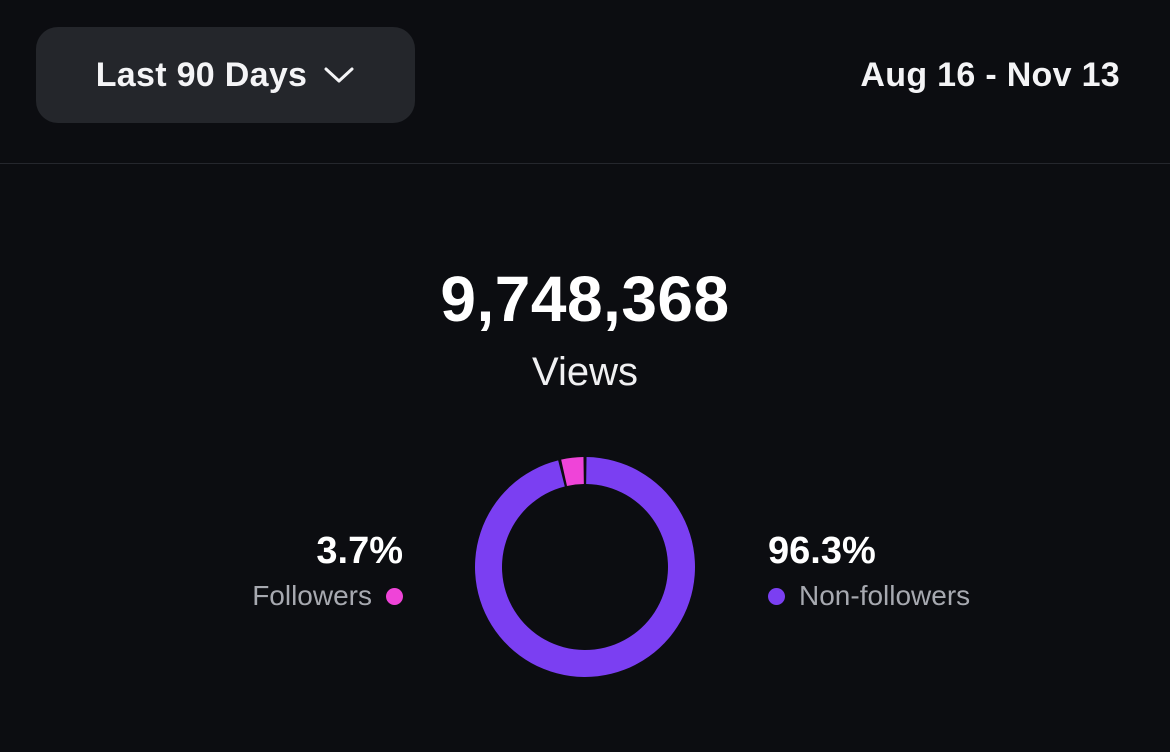  Describe the element at coordinates (885, 595) in the screenshot. I see `non-followers-label: Non-followers` at that location.